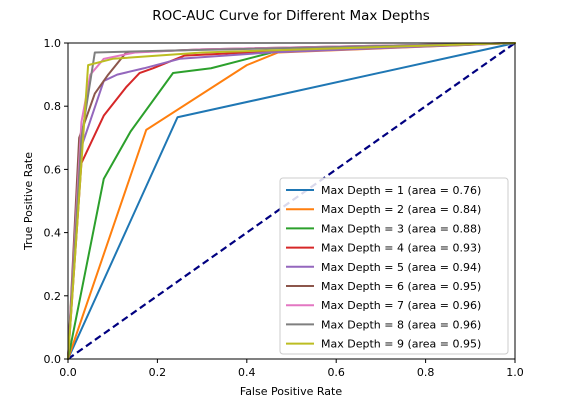 Image resolution: width=568 pixels, height=410 pixels. Describe the element at coordinates (336, 372) in the screenshot. I see `x-tick-label: 0.6` at that location.